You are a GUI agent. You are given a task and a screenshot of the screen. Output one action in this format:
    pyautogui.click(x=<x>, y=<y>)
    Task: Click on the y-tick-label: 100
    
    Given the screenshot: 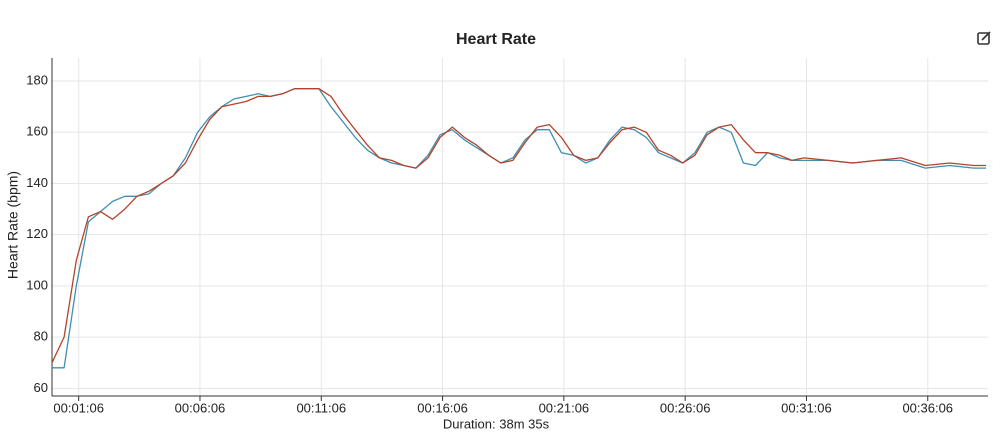 What is the action you would take?
    pyautogui.click(x=37, y=284)
    